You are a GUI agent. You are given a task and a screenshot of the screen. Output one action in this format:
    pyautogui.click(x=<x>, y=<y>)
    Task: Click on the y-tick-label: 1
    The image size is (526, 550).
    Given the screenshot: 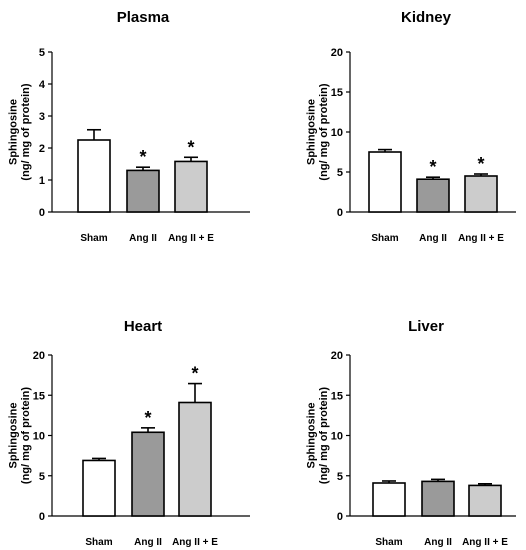 What is the action you would take?
    pyautogui.click(x=42, y=181)
    